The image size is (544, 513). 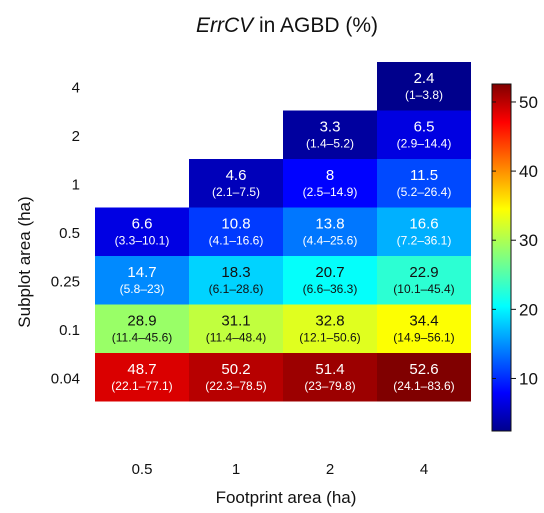 I want to click on cell-value-label: 48.7, so click(x=141, y=369).